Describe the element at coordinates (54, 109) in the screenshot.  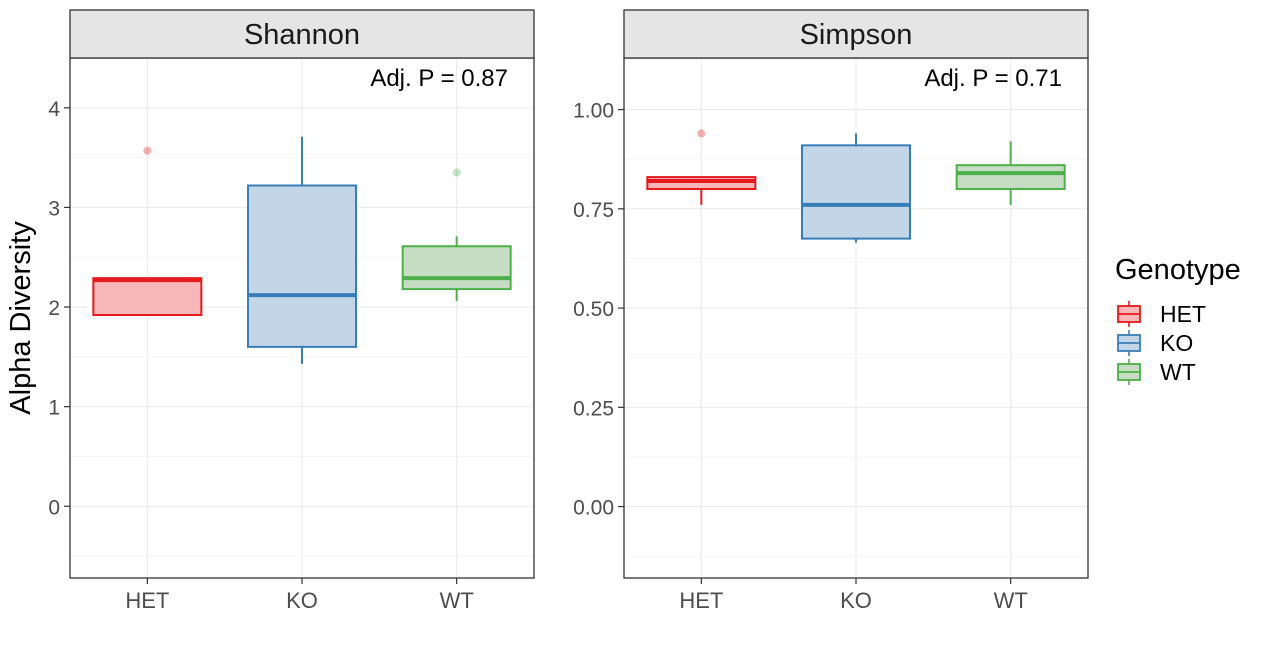
I see `y-tick-label: 4` at that location.